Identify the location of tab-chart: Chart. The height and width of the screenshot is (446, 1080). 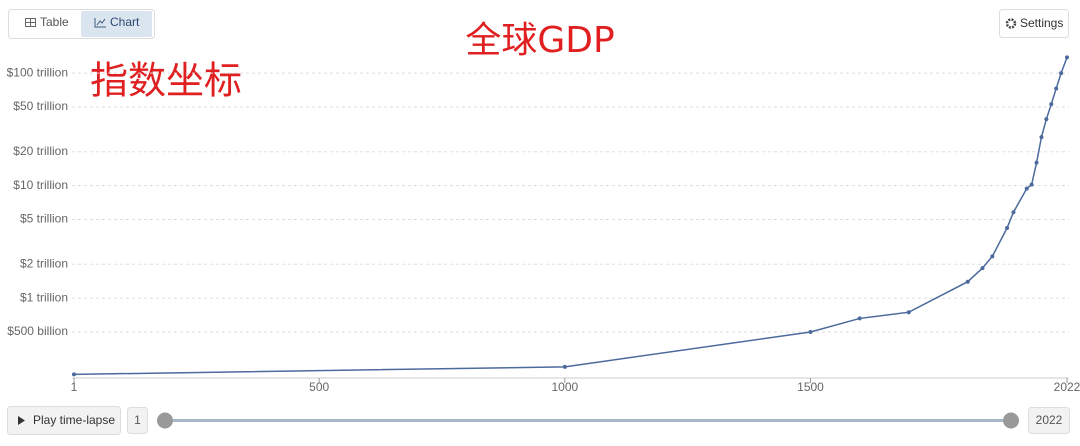
(125, 22).